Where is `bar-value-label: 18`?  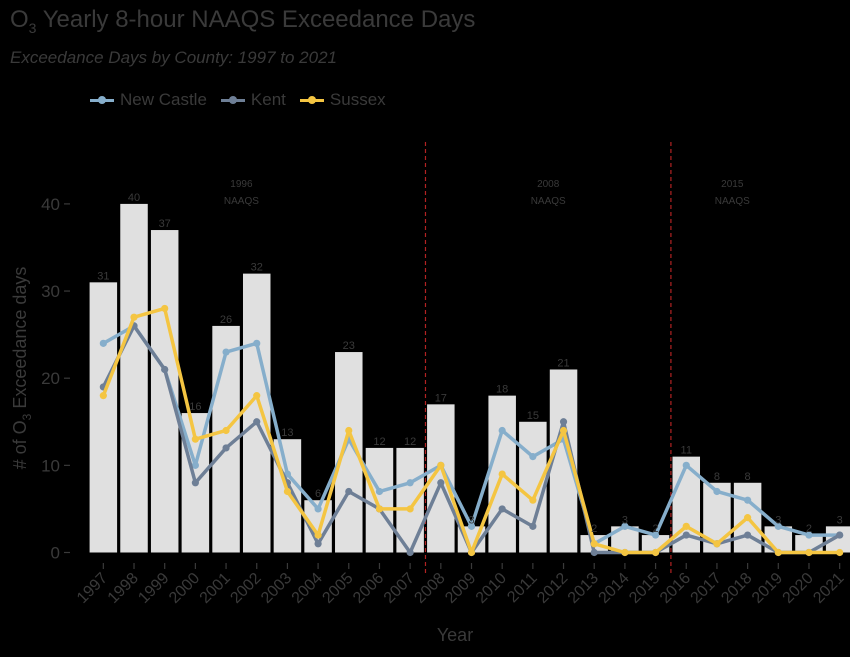 bar-value-label: 18 is located at coordinates (502, 390).